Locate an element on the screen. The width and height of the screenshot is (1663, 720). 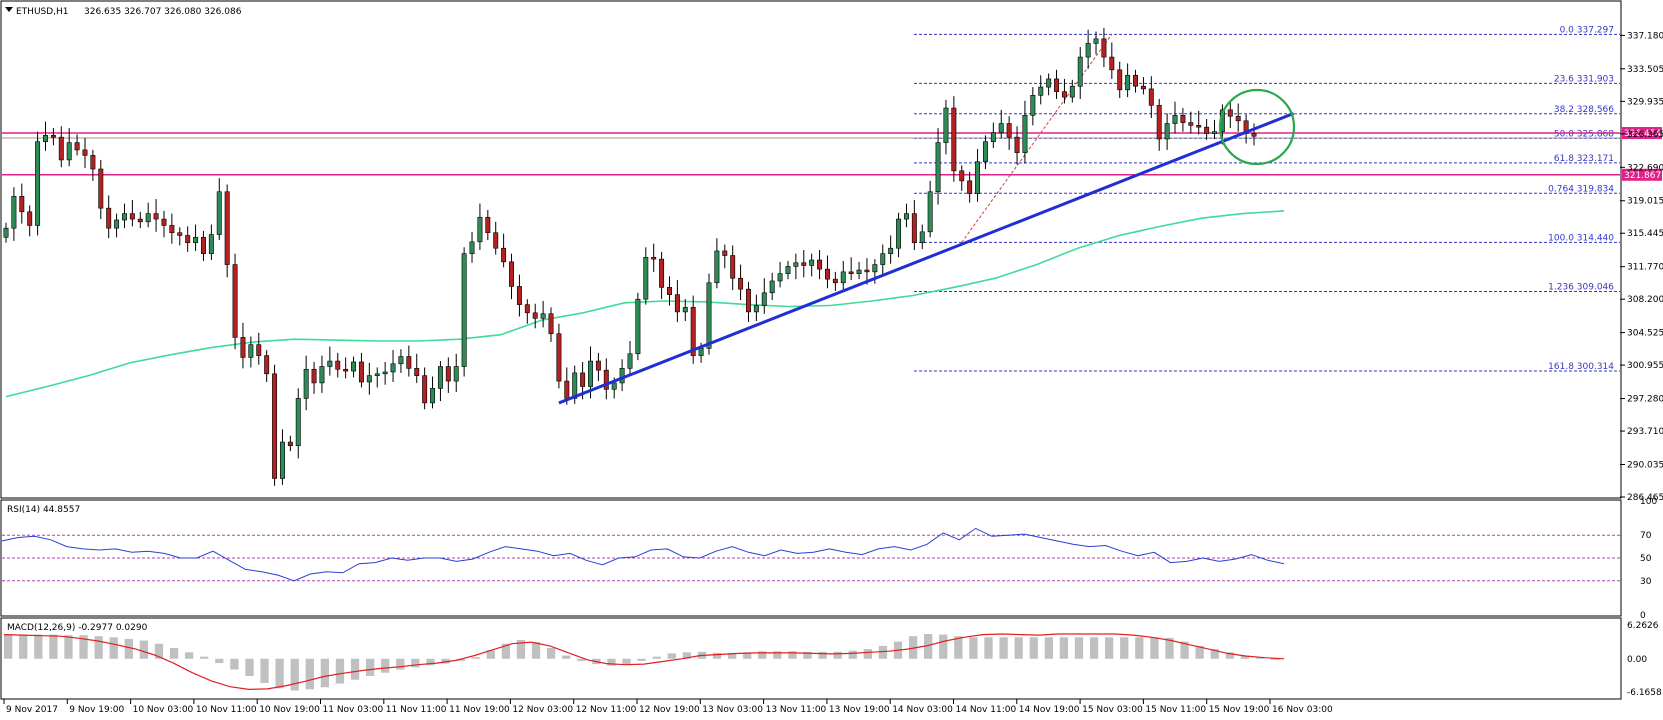
price-axis-label: 308.200 is located at coordinates (1645, 300).